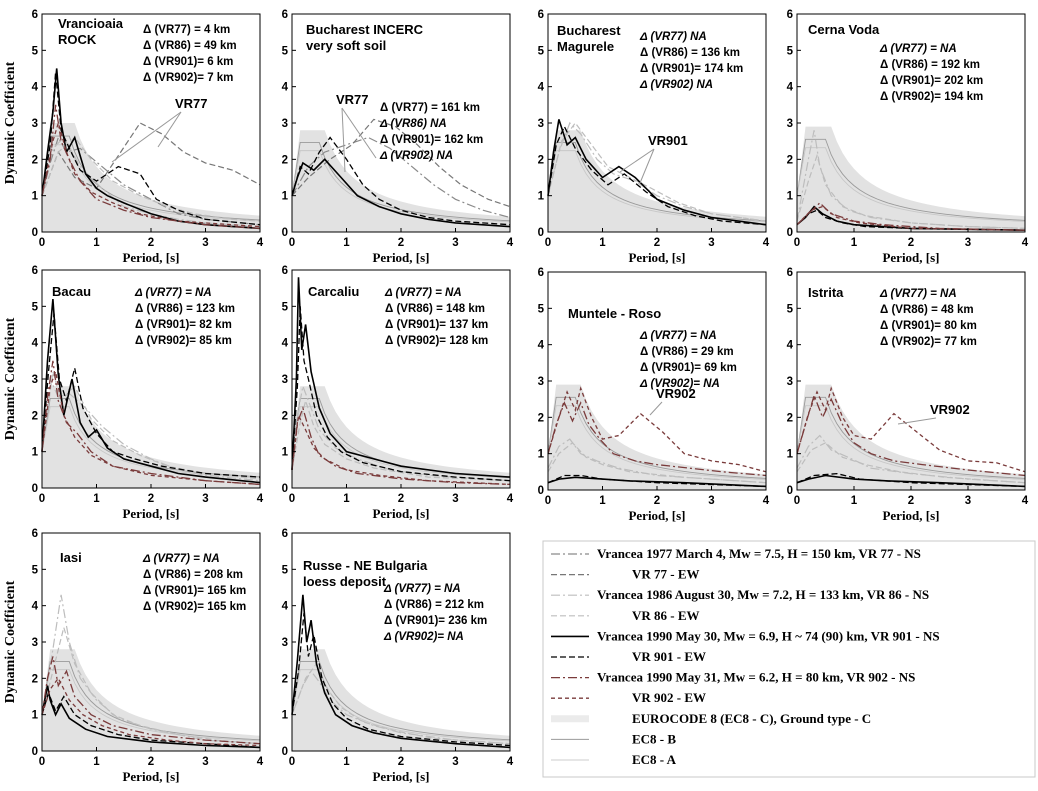 This screenshot has height=791, width=1038. What do you see at coordinates (191, 103) in the screenshot?
I see `series-annotation: VR77` at bounding box center [191, 103].